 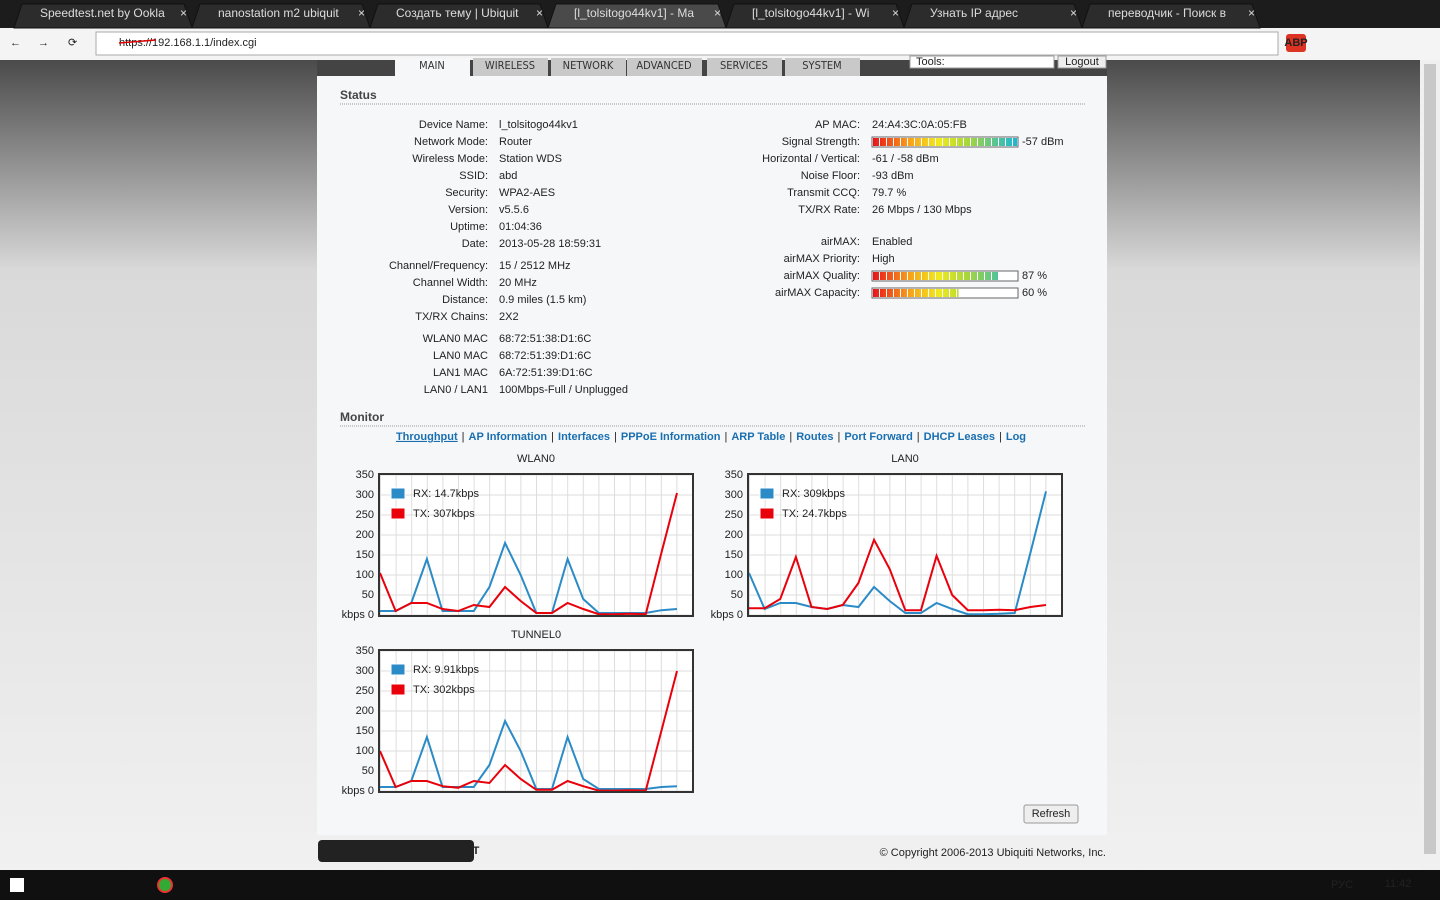 What do you see at coordinates (905, 159) in the screenshot?
I see `status-value: -61 / -58 dBm` at bounding box center [905, 159].